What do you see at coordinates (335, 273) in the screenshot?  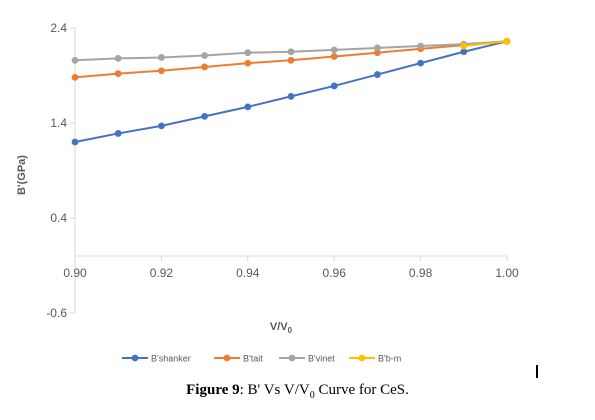 I see `x-tick-label: 0.96` at bounding box center [335, 273].